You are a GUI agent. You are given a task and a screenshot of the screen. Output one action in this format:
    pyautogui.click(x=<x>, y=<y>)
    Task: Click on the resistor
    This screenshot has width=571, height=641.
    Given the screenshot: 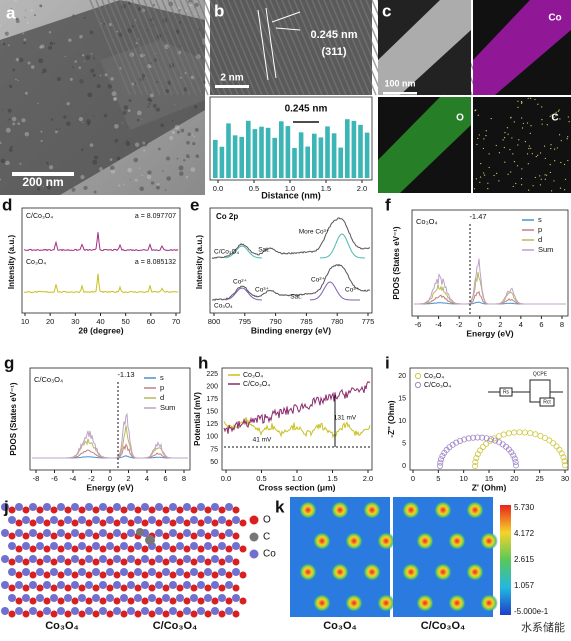 What is the action you would take?
    pyautogui.click(x=506, y=392)
    